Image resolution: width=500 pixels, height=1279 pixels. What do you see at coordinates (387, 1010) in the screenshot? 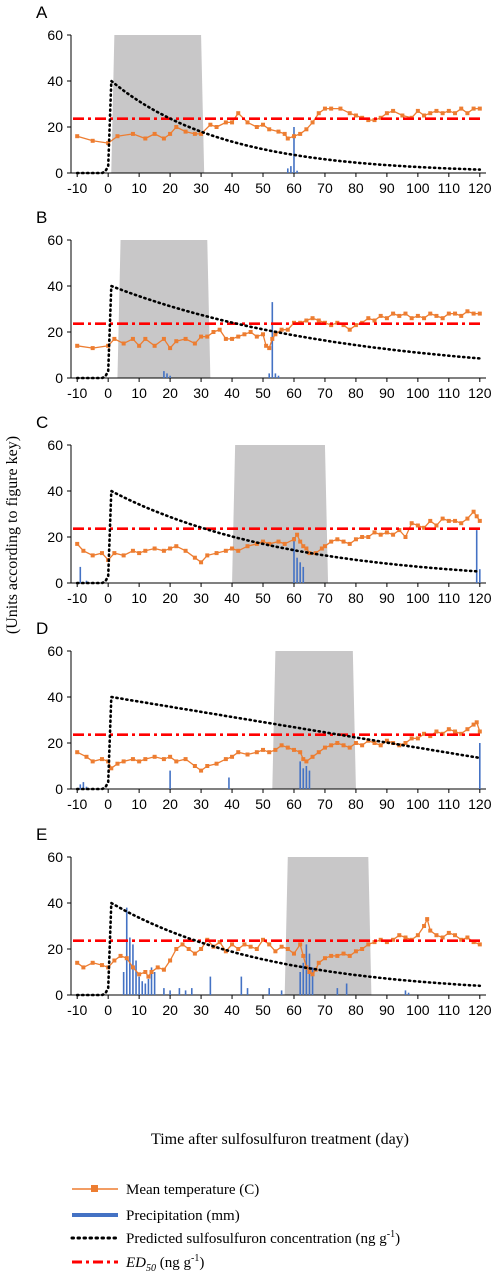
I see `x-tick-label-e: 90` at bounding box center [387, 1010].